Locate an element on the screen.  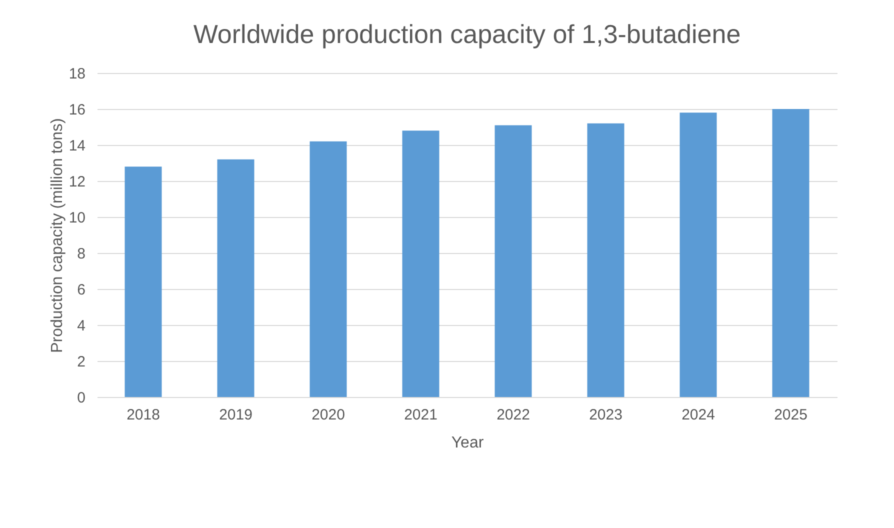
x-tick-label: 2024 is located at coordinates (698, 415).